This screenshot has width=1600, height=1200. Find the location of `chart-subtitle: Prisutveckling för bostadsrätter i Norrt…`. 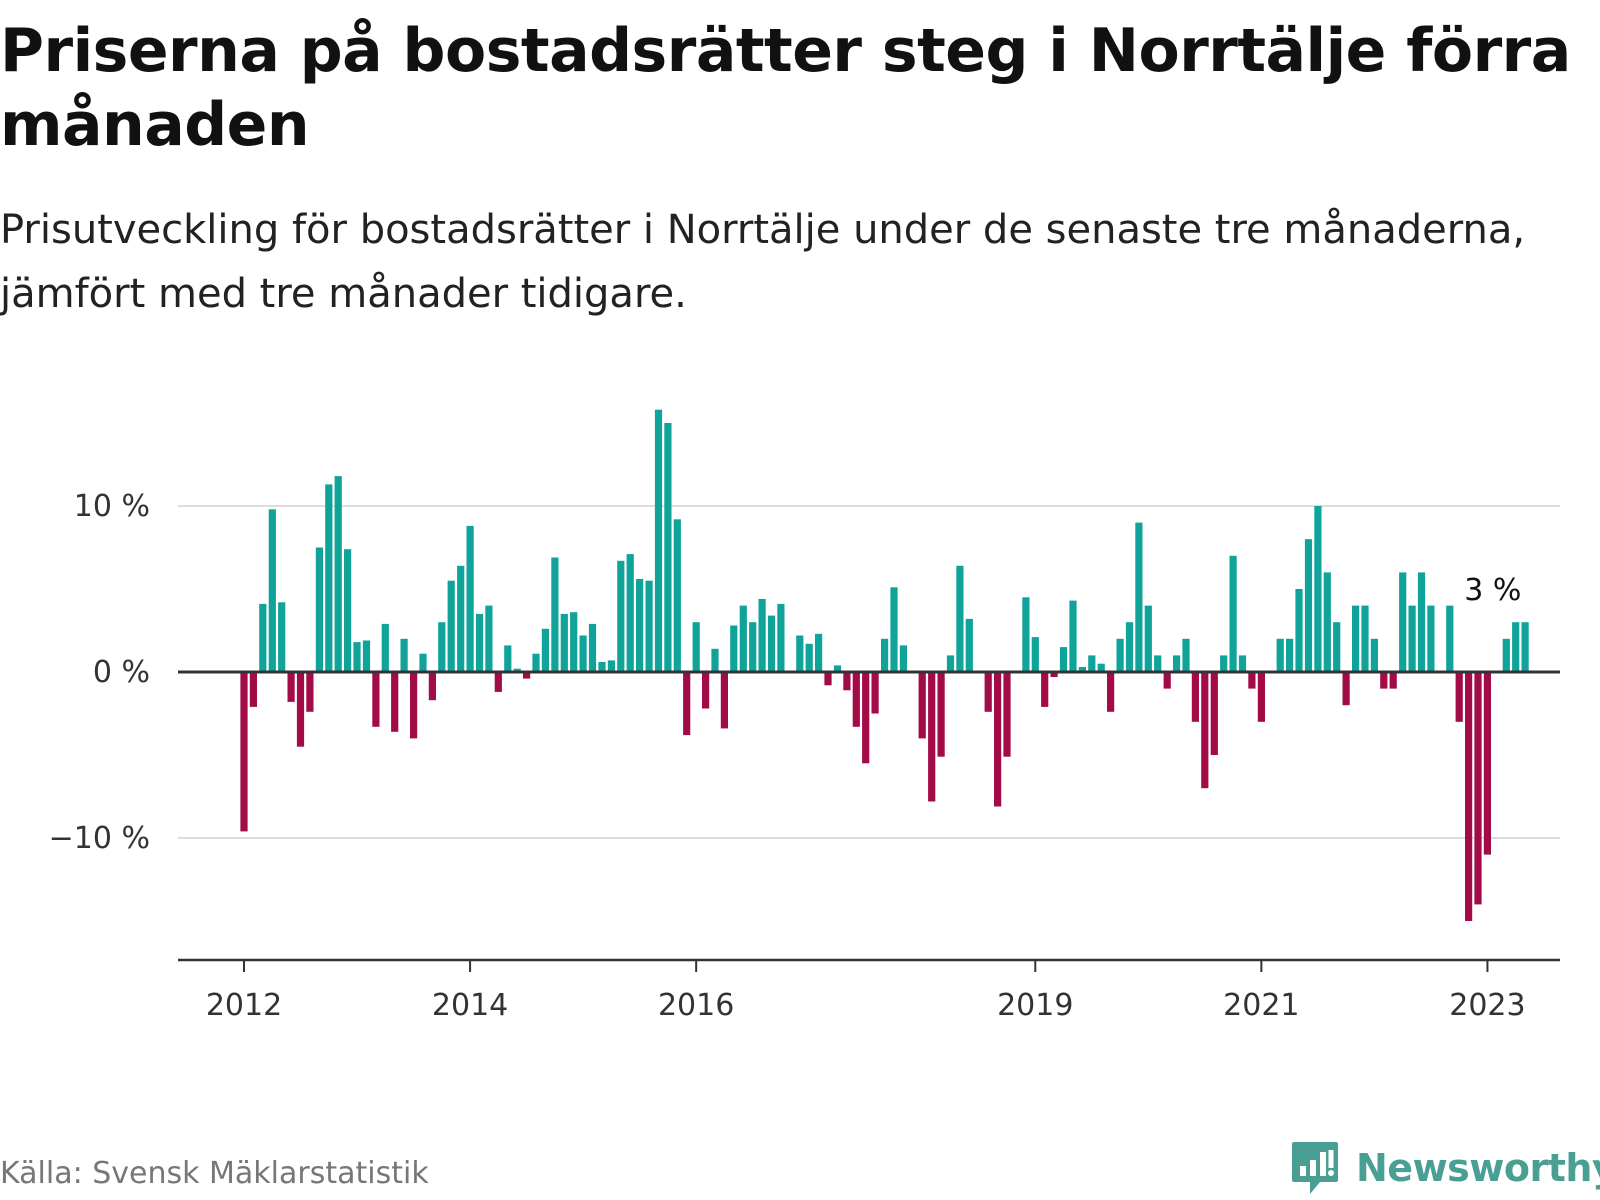

chart-subtitle: Prisutveckling för bostadsrätter i Norrt… is located at coordinates (763, 262).